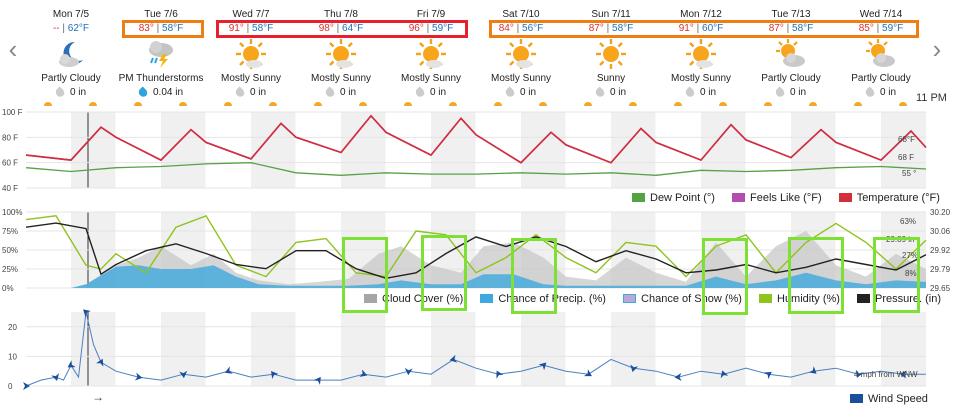 This screenshot has height=417, width=960. What do you see at coordinates (889, 198) in the screenshot?
I see `legend-temperature: Temperature (°F)` at bounding box center [889, 198].